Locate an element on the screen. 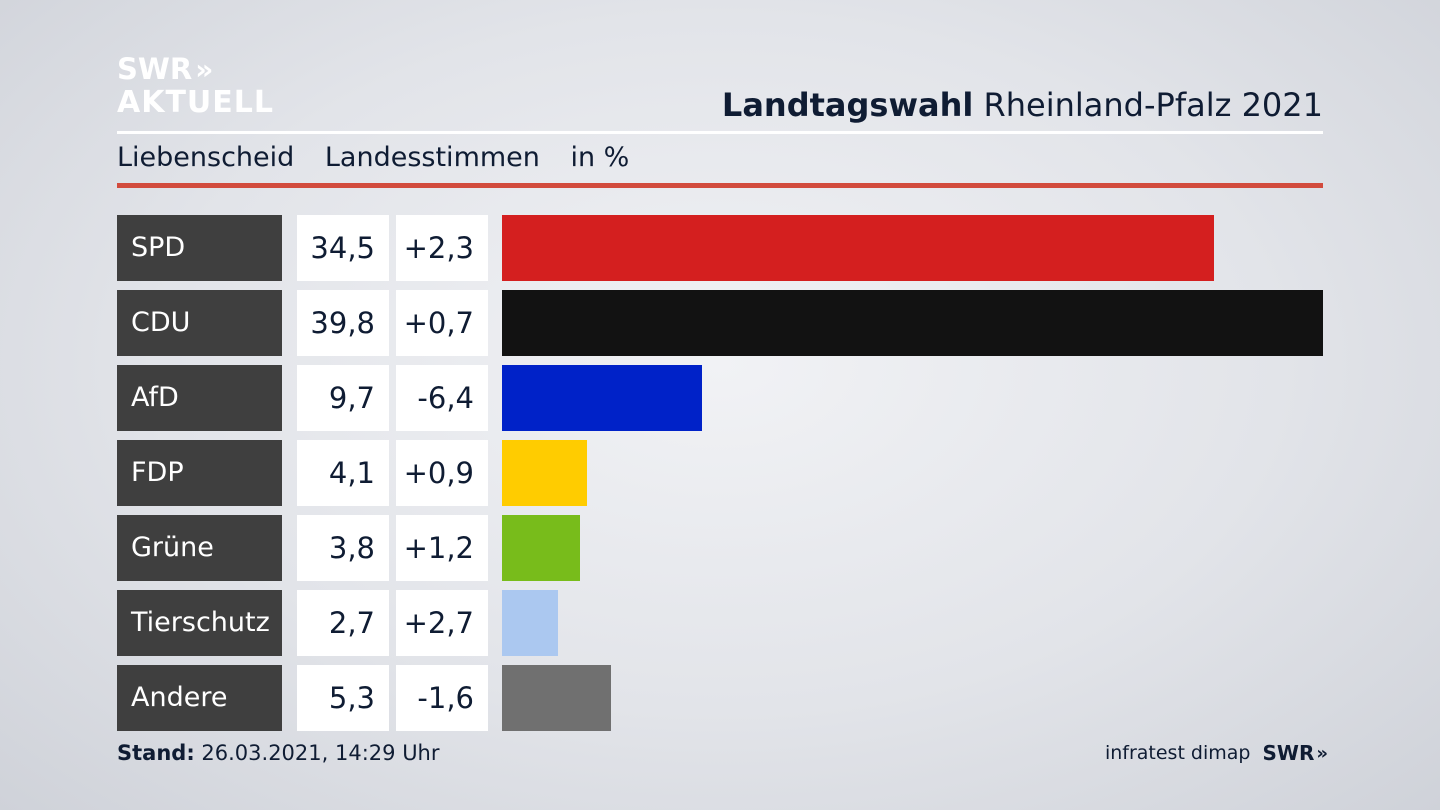  vote-change-value: +2,7 is located at coordinates (442, 623).